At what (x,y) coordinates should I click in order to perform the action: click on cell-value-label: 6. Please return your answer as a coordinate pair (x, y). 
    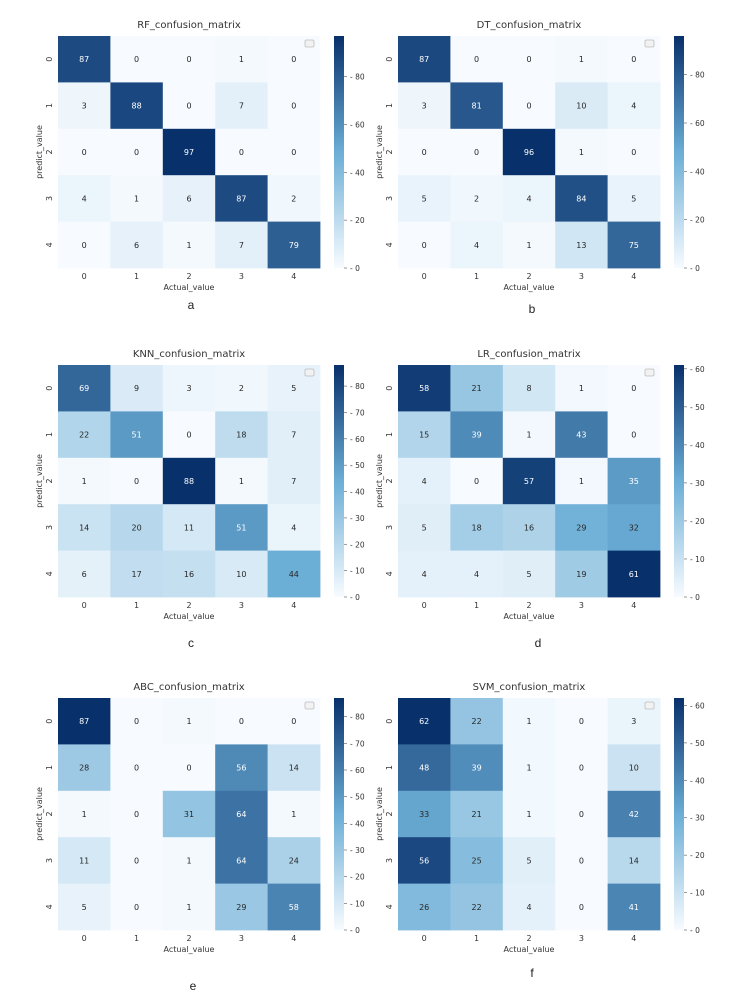
    Looking at the image, I should click on (188, 198).